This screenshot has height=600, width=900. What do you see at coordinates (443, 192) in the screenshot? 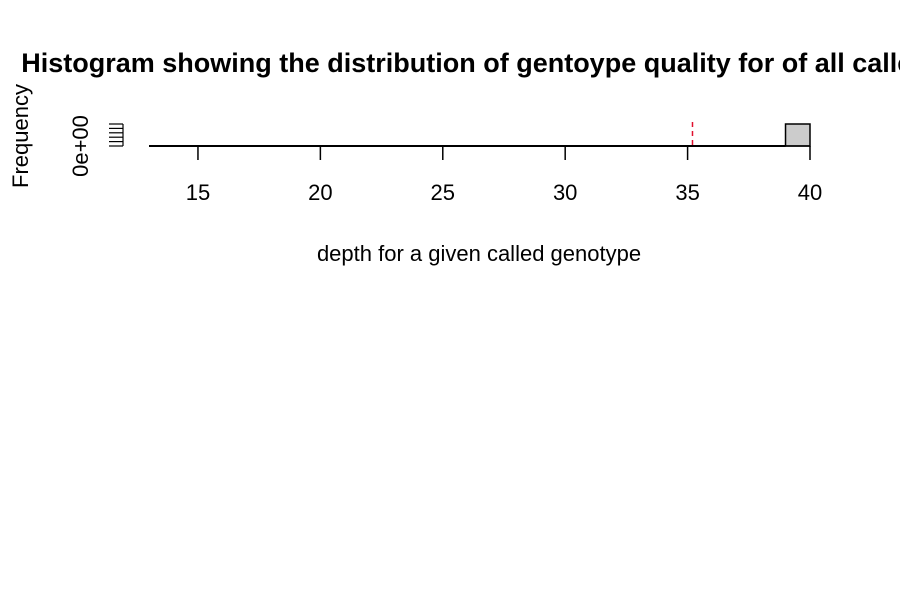
I see `x-tick-label-25: 25` at bounding box center [443, 192].